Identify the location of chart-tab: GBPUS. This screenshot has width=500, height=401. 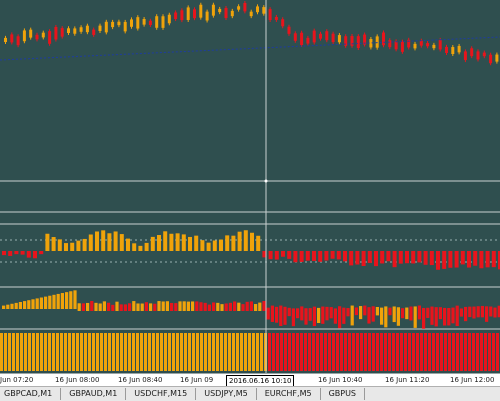
(343, 394).